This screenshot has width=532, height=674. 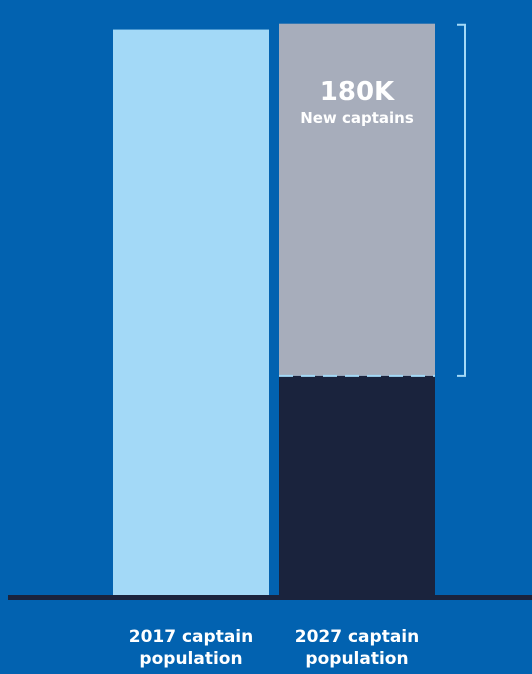 What do you see at coordinates (461, 200) in the screenshot?
I see `new-captains-bracket` at bounding box center [461, 200].